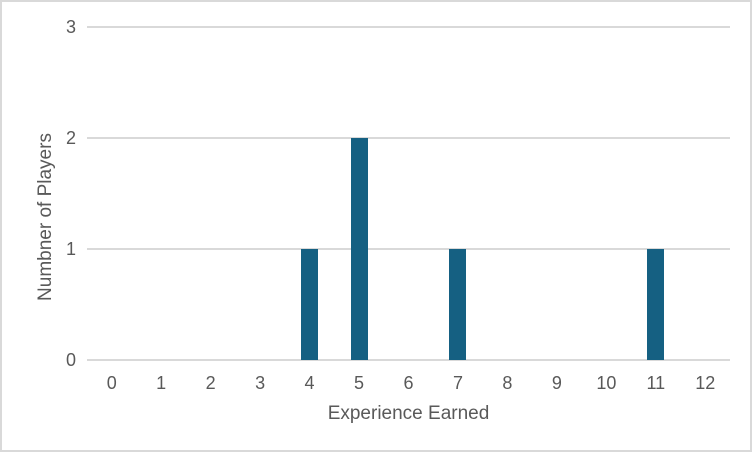 The height and width of the screenshot is (452, 752). I want to click on x-axis-title-container: Experience Earned, so click(408, 414).